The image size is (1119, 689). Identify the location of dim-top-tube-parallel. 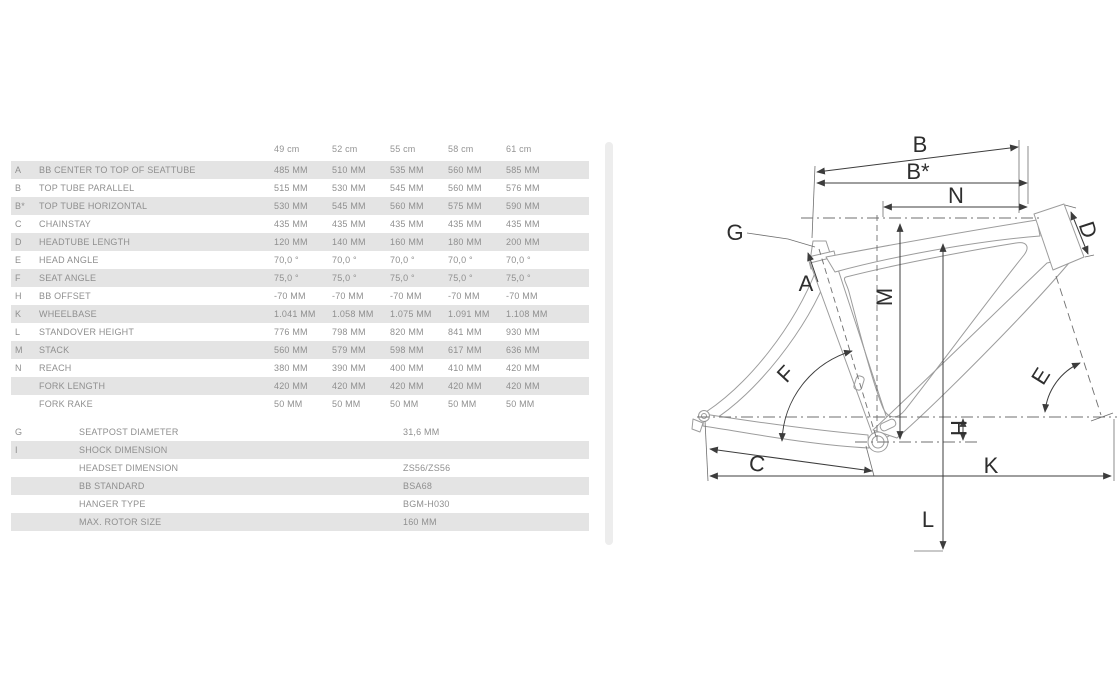
(917, 159).